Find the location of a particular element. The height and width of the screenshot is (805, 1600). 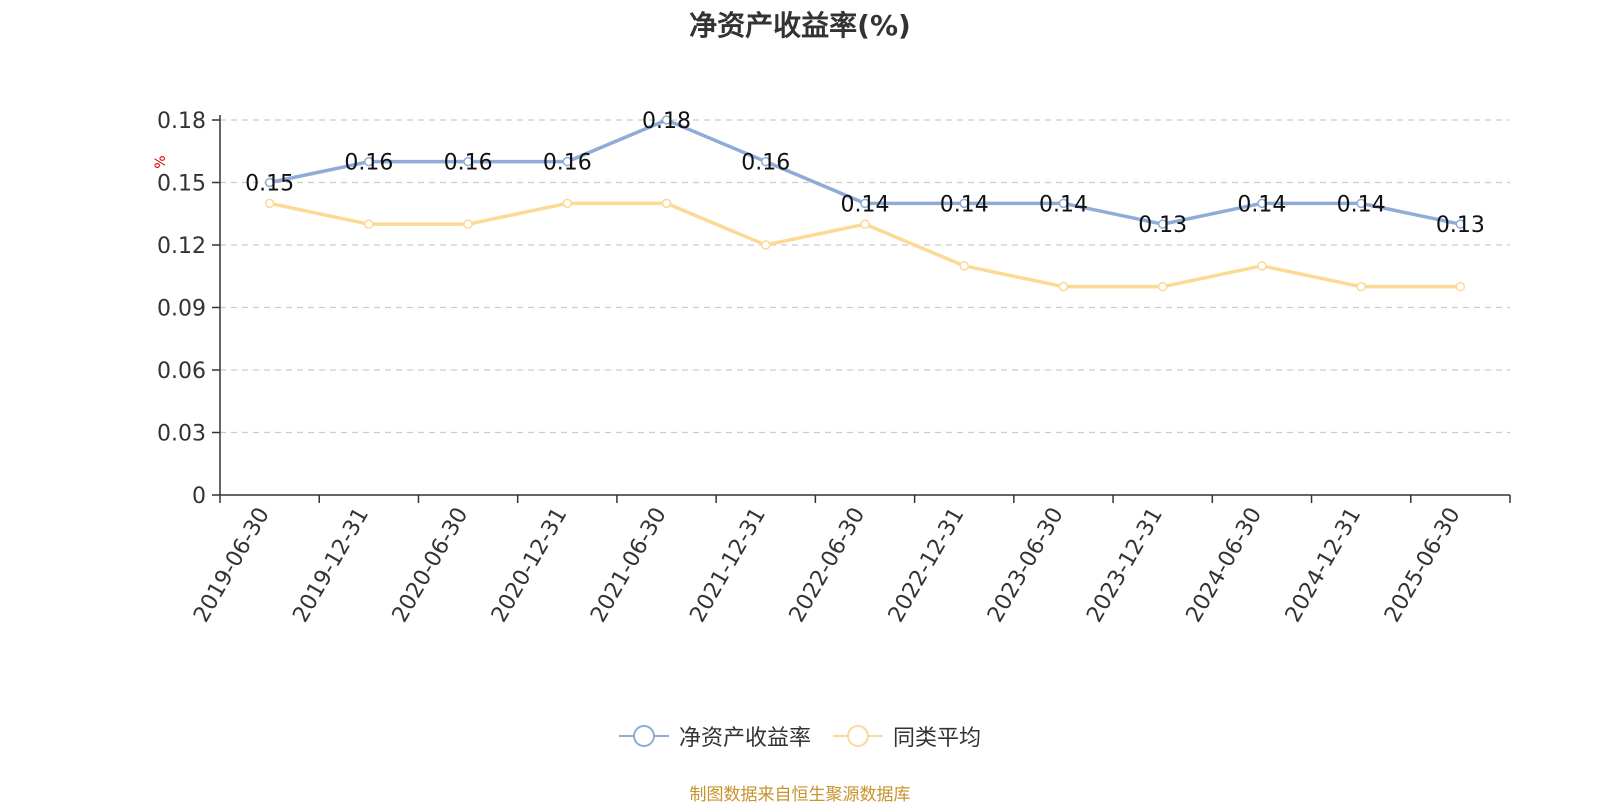

y-tick-label: 0.06 is located at coordinates (181, 371).